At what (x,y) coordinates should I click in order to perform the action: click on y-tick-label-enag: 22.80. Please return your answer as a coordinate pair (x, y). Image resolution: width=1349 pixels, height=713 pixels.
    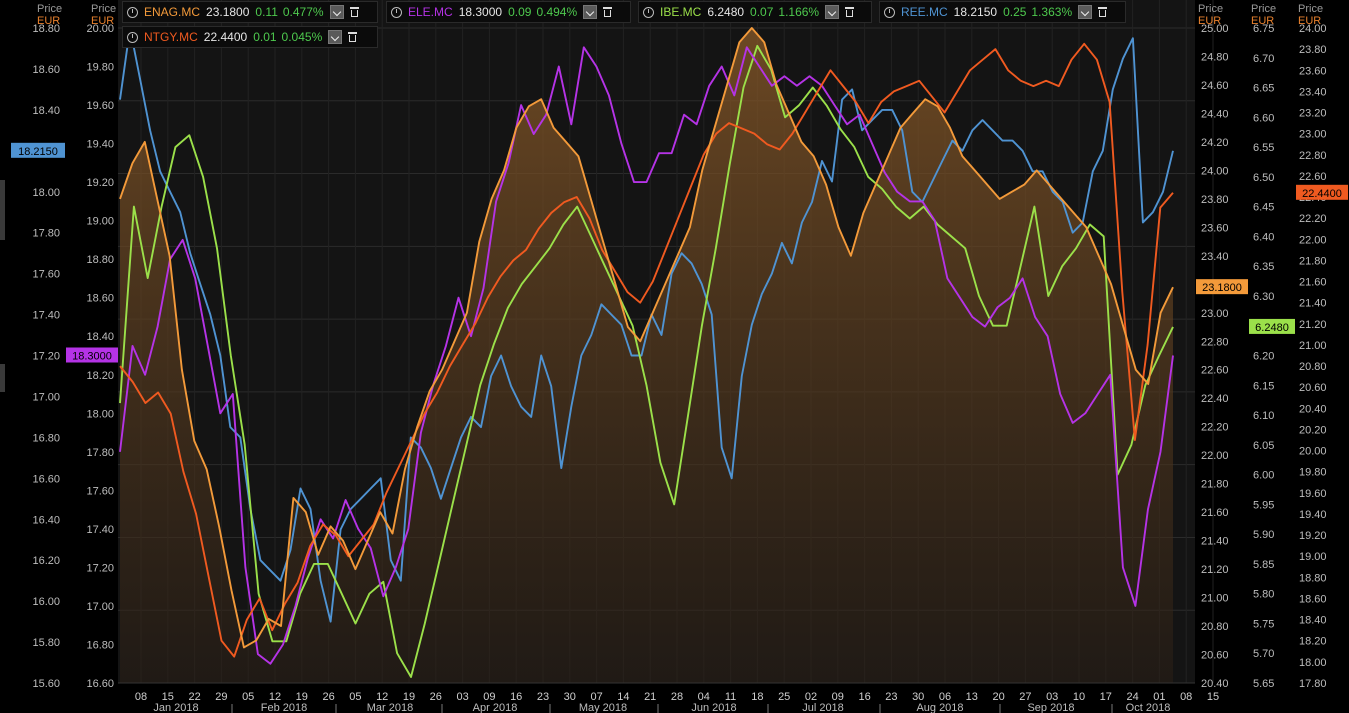
    Looking at the image, I should click on (1215, 342).